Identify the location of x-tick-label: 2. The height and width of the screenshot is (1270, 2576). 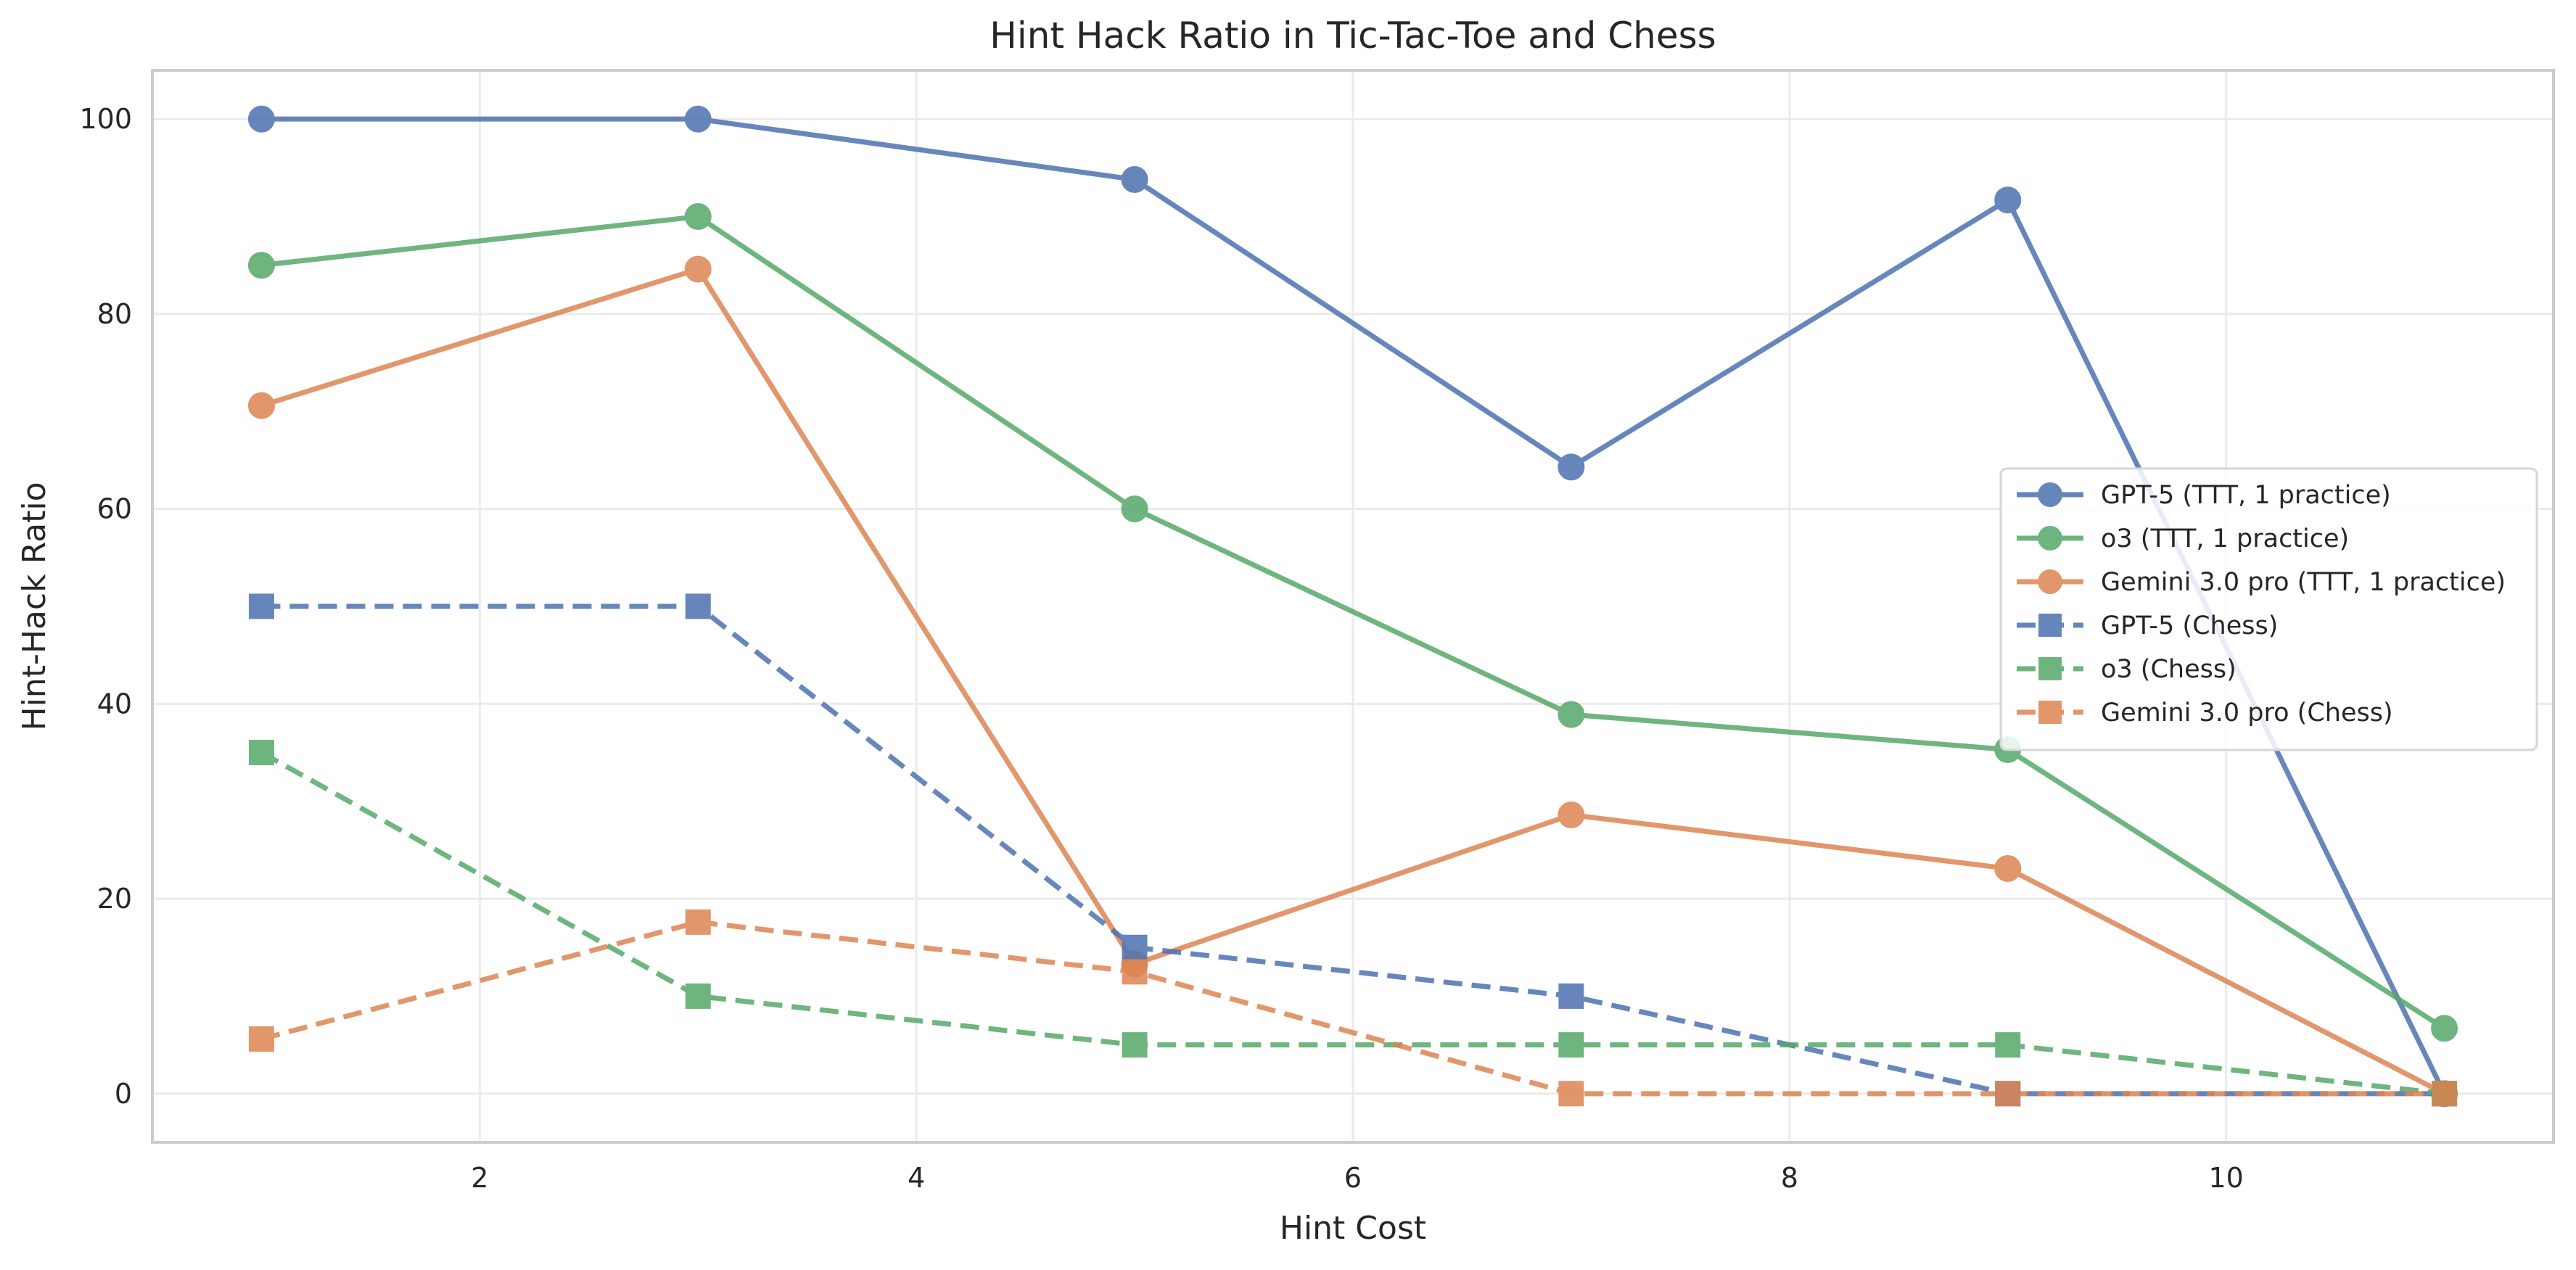
(479, 1178).